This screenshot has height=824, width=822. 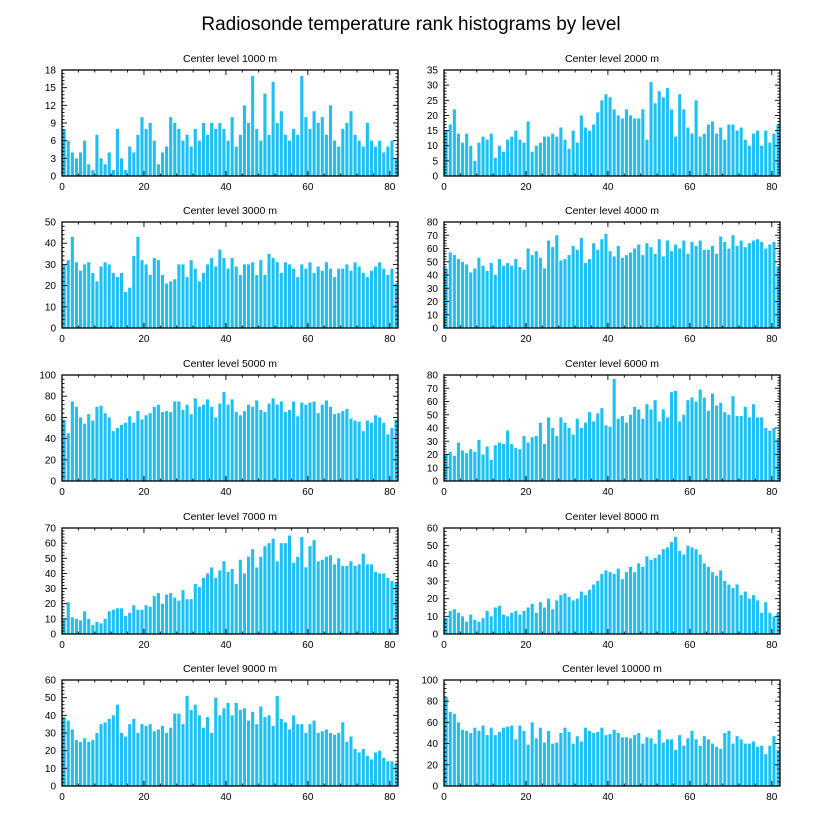 I want to click on y-tick-label: 0, so click(x=435, y=787).